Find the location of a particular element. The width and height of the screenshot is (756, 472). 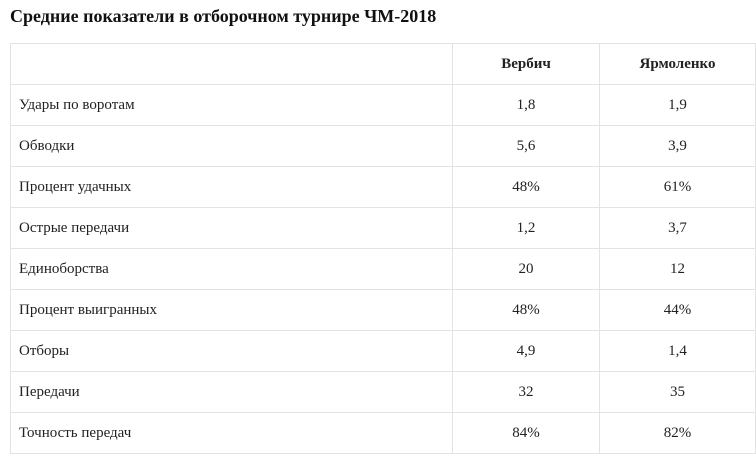

table-header-row: Вербич Ярмоленко is located at coordinates (383, 64).